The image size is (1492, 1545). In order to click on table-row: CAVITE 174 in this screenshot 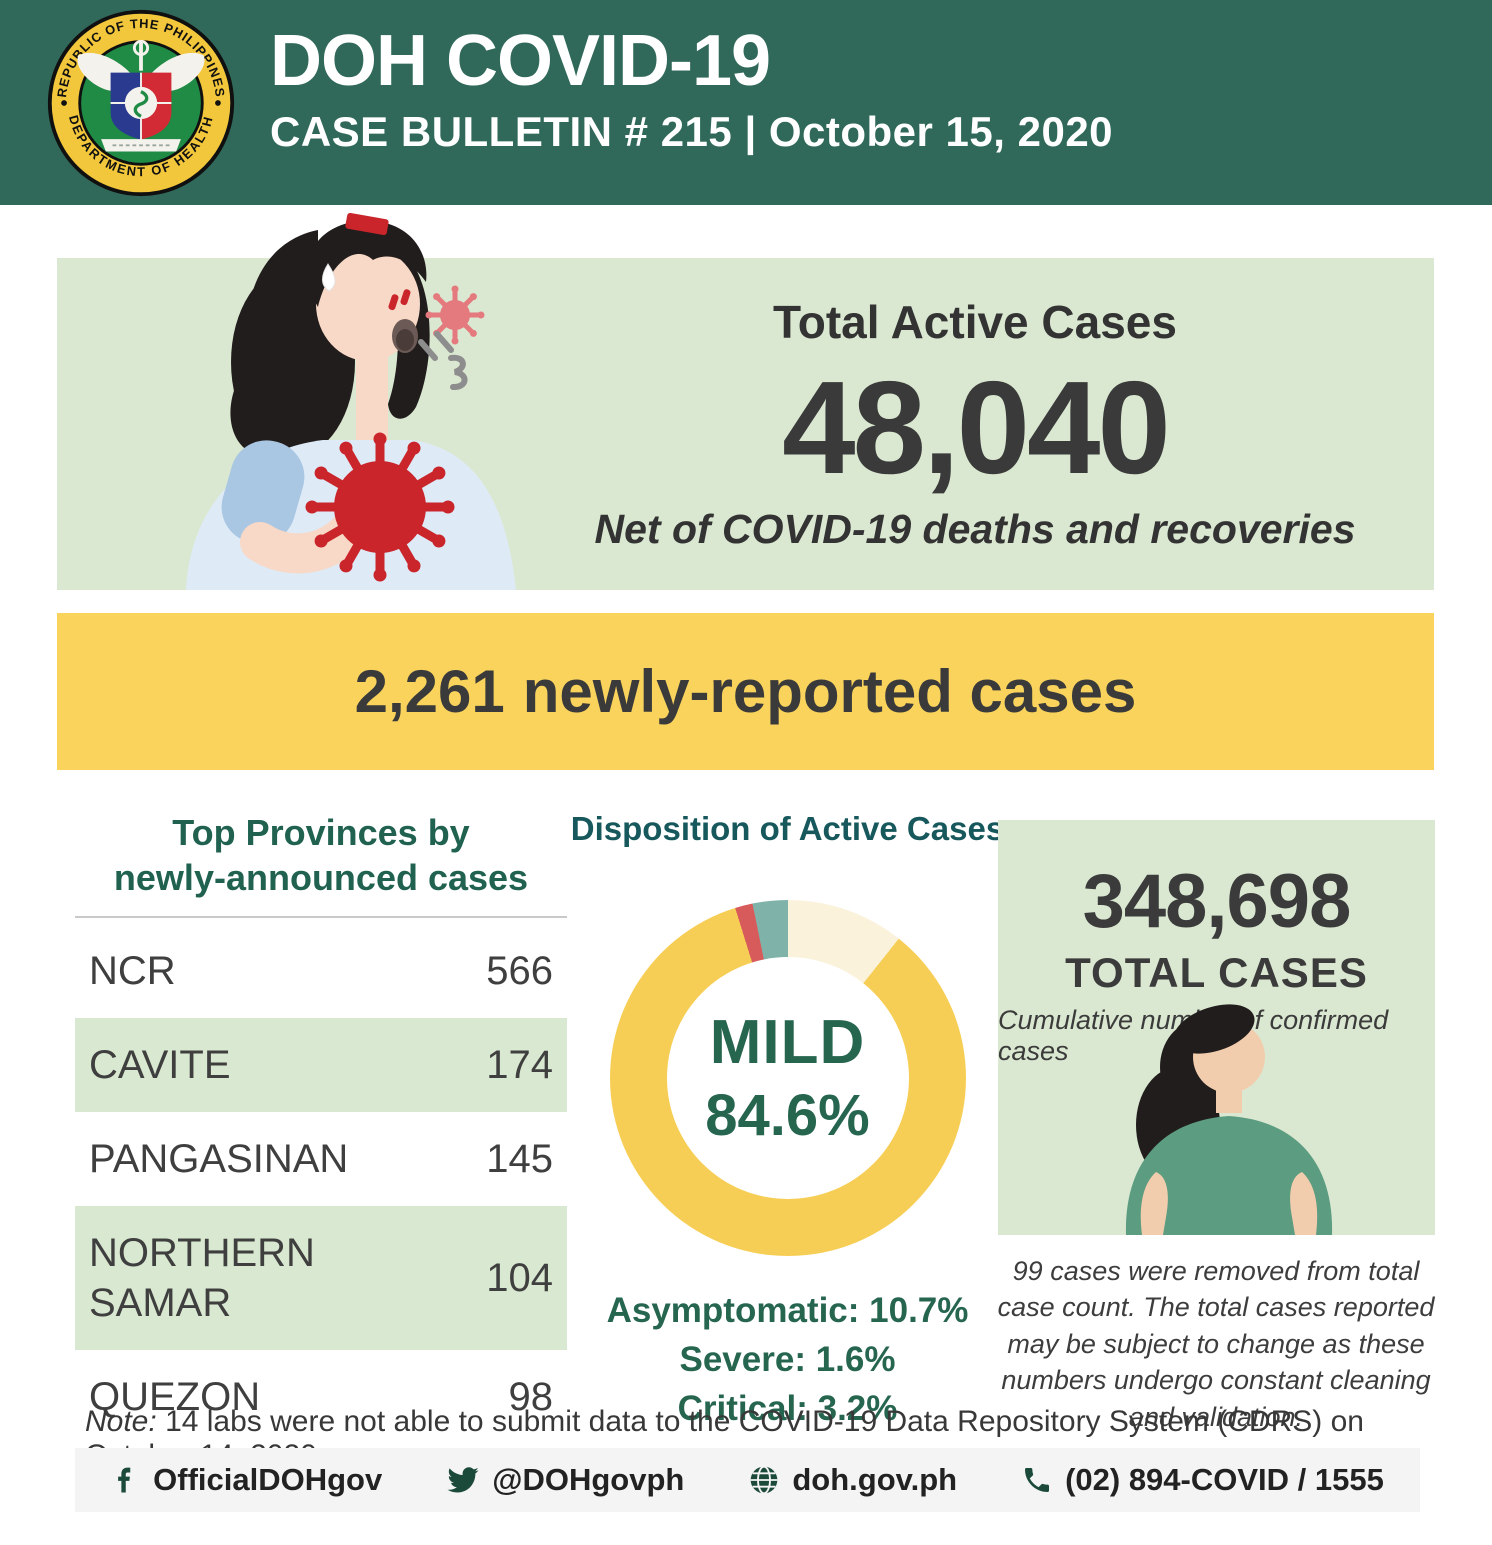, I will do `click(321, 1065)`.